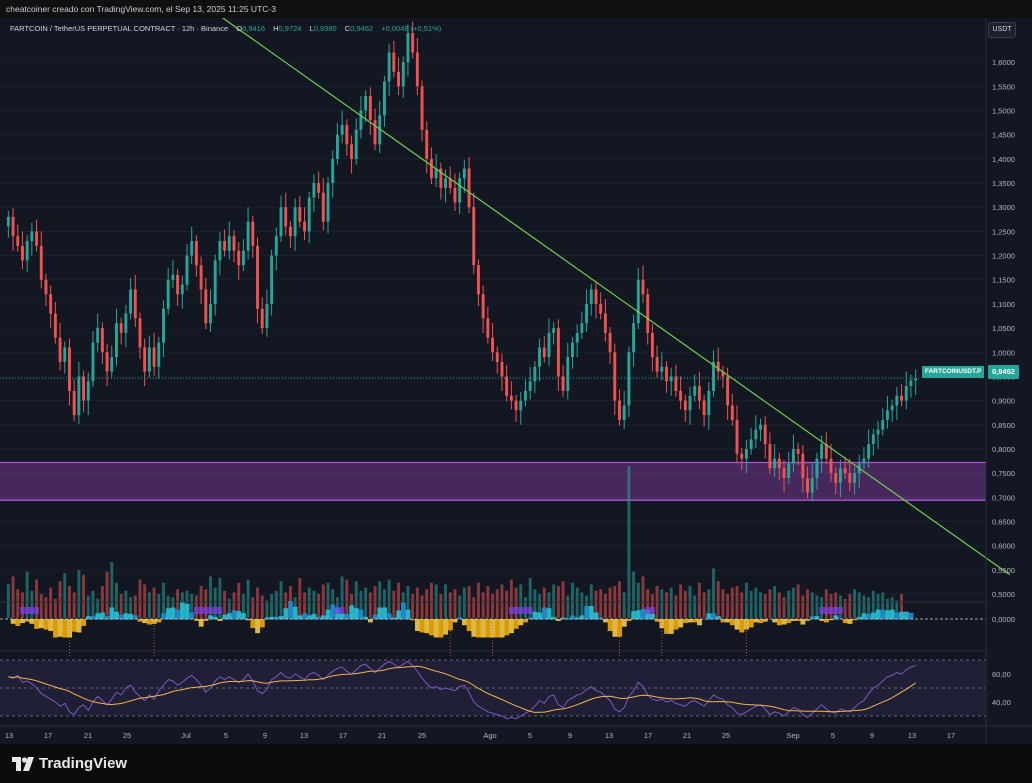 The width and height of the screenshot is (1032, 783). Describe the element at coordinates (1002, 30) in the screenshot. I see `currency-button: USDT` at that location.